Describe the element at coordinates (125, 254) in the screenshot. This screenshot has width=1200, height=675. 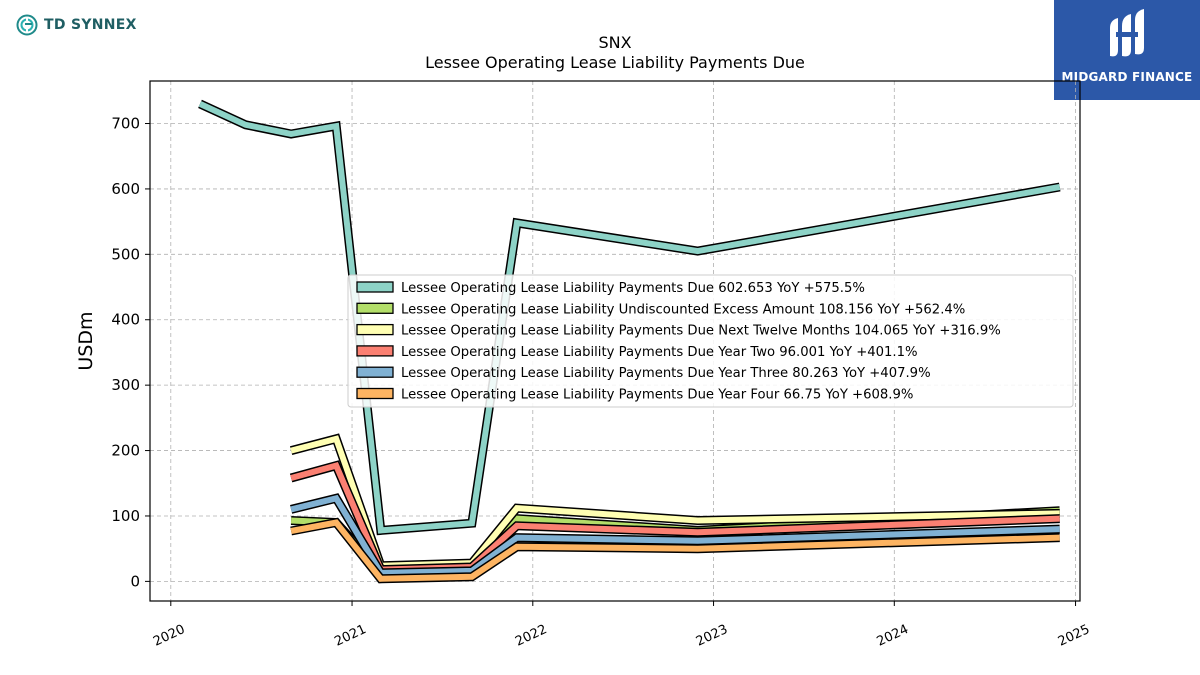
I see `y-tick-label: 500` at that location.